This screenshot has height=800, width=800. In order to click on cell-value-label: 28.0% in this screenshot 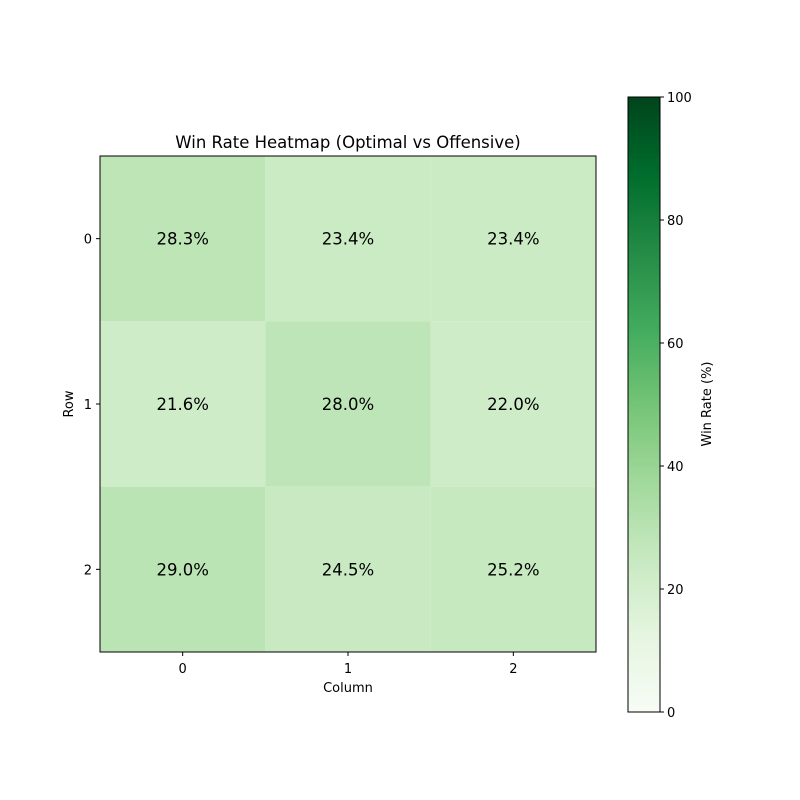, I will do `click(348, 404)`.